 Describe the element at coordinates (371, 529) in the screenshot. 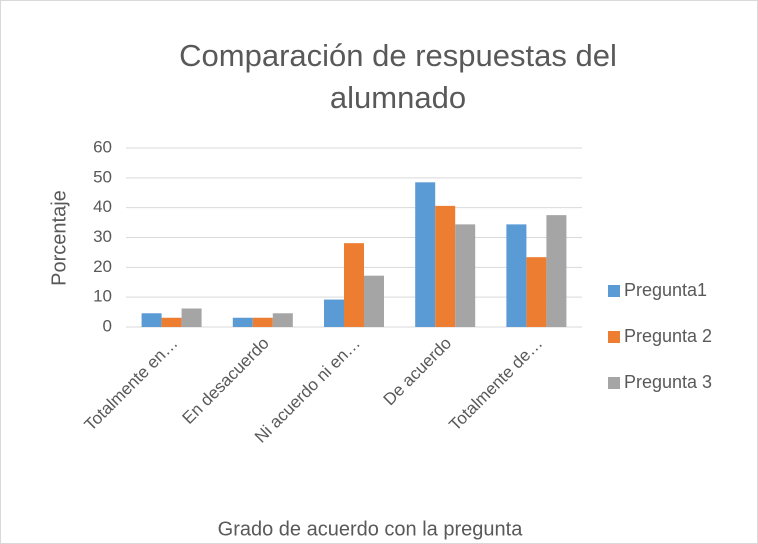

I see `x-axis-label: Grado de acuerdo con la pregunta` at that location.